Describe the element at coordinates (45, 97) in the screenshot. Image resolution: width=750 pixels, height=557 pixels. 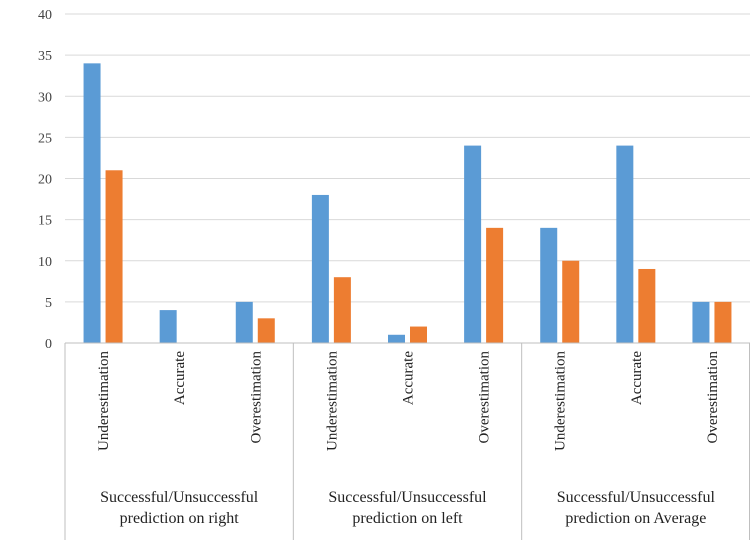
I see `y-tick-label: 30` at that location.